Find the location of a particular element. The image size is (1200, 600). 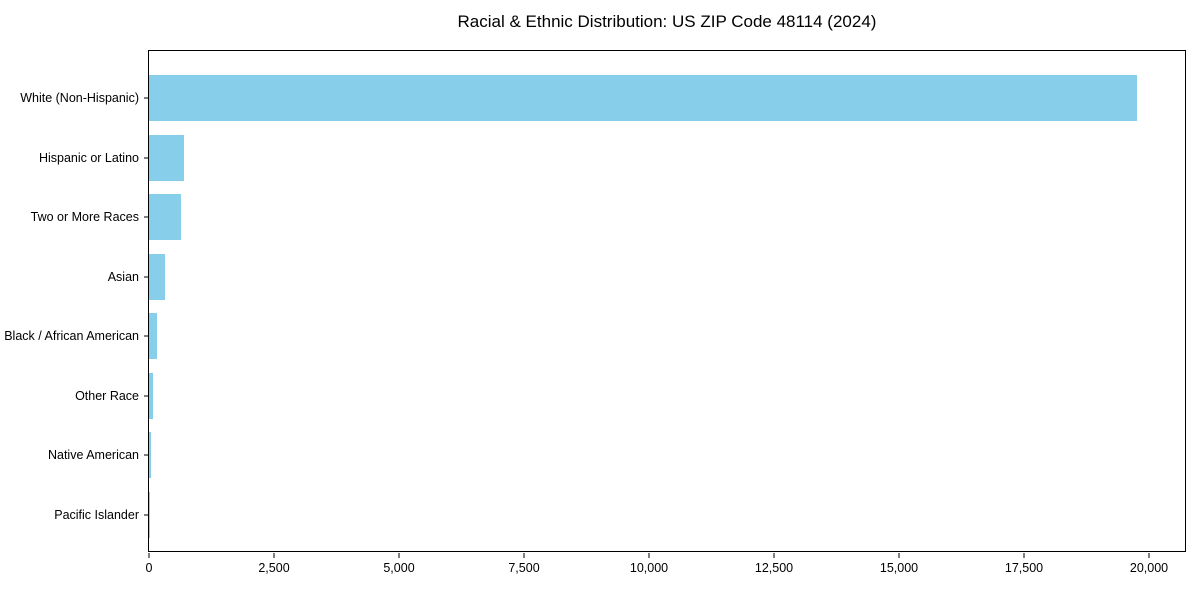

x-axis-tick-label: 15,000 is located at coordinates (899, 568).